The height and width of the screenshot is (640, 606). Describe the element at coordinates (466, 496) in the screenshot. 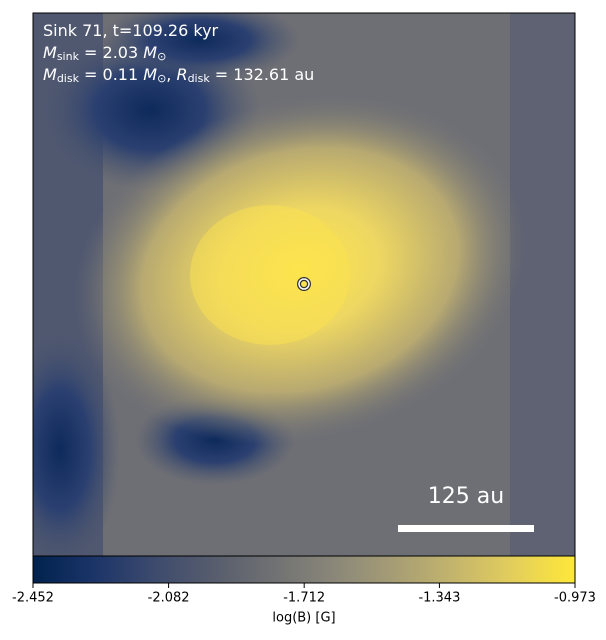

I see `scale-bar-label: 125 au` at that location.